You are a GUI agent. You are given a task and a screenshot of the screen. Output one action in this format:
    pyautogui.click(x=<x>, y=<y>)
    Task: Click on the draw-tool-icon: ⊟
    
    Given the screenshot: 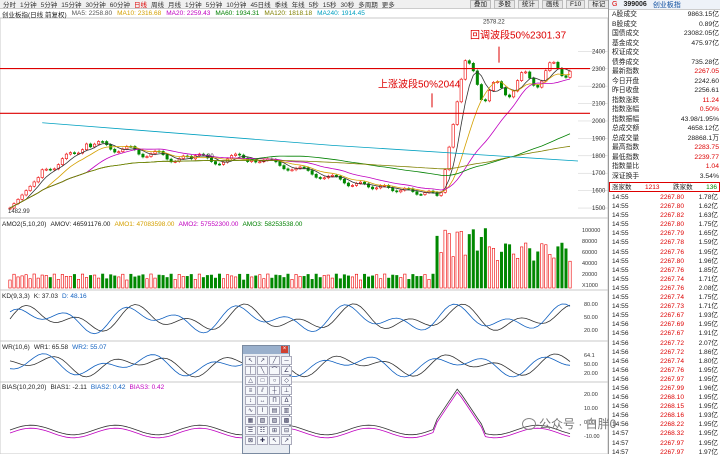 What is the action you would take?
    pyautogui.click(x=286, y=430)
    